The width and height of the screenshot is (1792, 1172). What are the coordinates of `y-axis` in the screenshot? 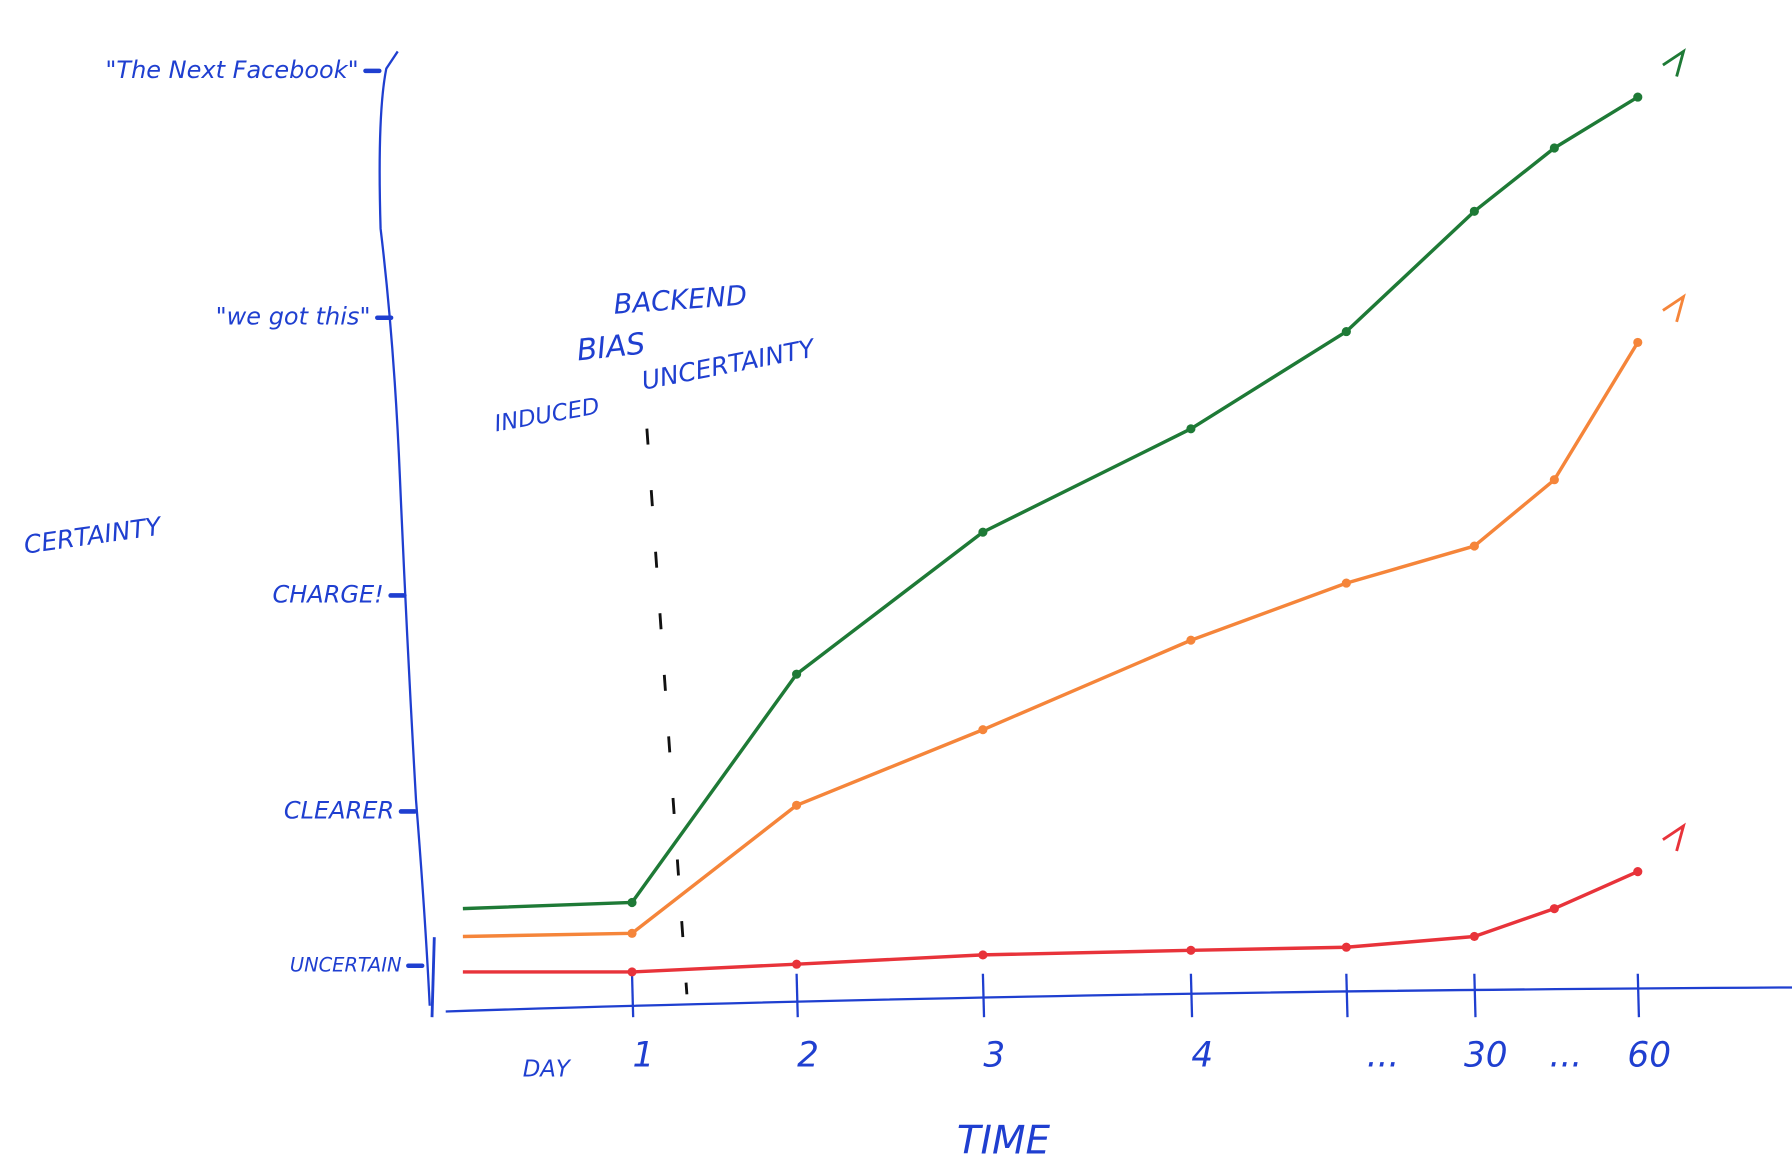 It's located at (404, 528).